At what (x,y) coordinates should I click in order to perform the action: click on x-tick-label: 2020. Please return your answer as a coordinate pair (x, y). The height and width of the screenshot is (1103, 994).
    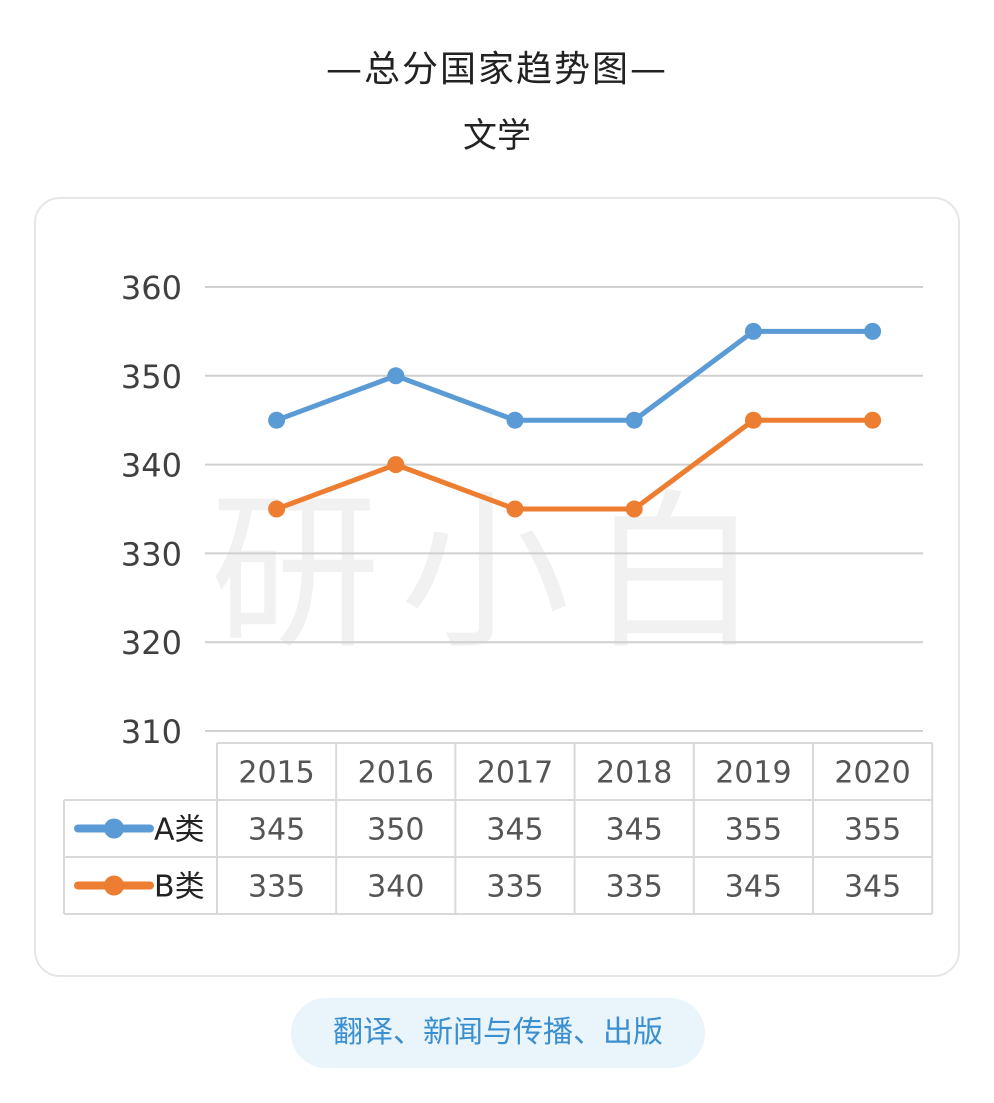
    Looking at the image, I should click on (872, 773).